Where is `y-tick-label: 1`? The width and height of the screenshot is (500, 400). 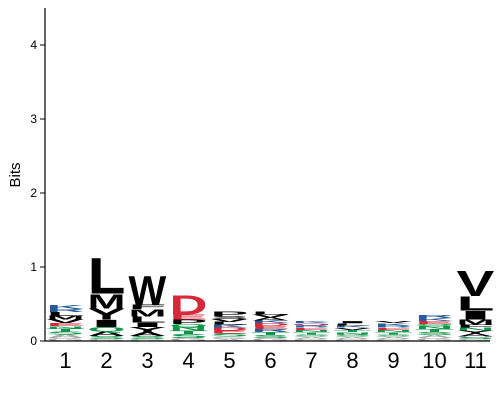
y-tick-label: 1 is located at coordinates (33, 267).